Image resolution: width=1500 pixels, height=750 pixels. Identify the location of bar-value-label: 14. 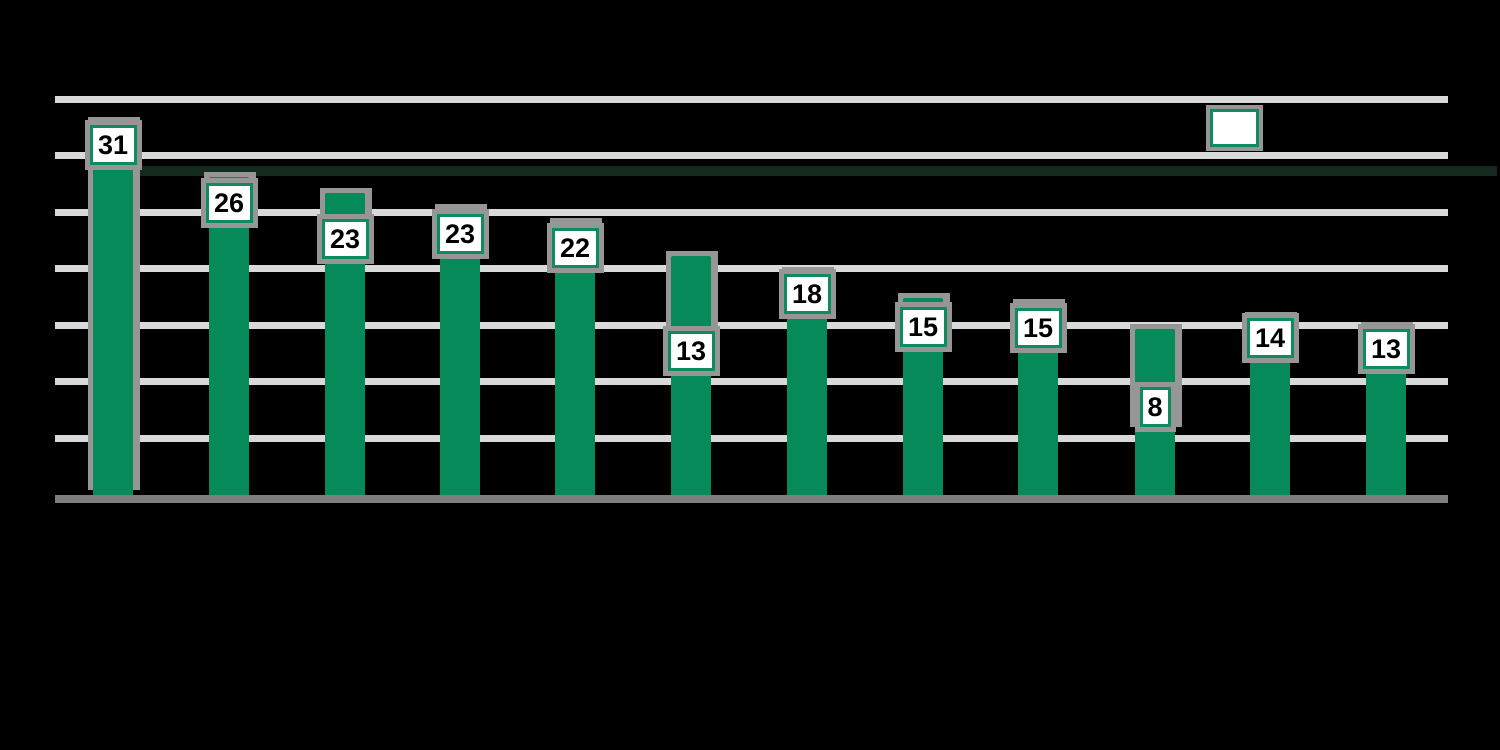
(1270, 338).